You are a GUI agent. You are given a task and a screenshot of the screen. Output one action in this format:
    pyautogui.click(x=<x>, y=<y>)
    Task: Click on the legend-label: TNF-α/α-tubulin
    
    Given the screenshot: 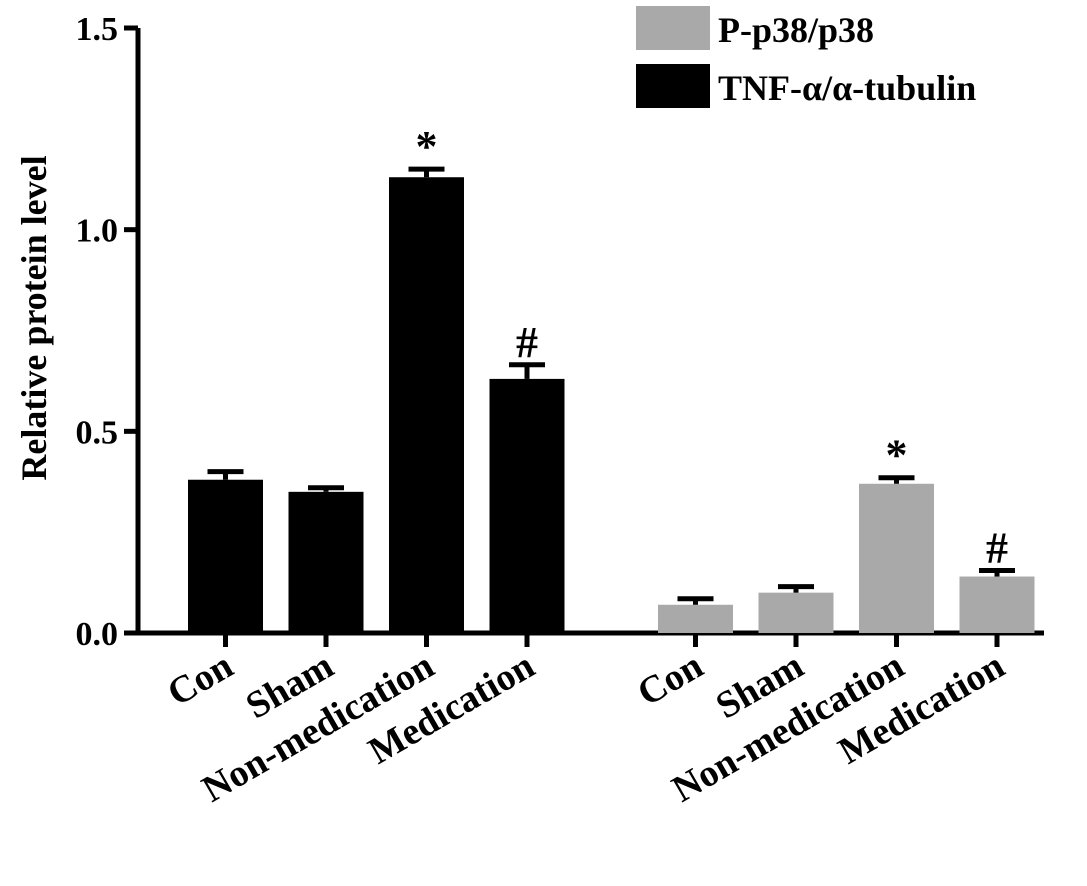 What is the action you would take?
    pyautogui.click(x=847, y=88)
    